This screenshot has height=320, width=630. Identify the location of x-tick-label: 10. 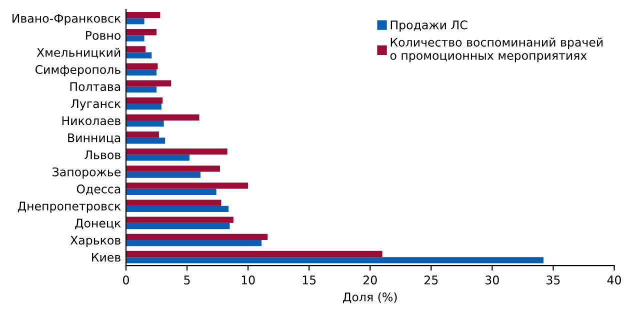
(248, 280).